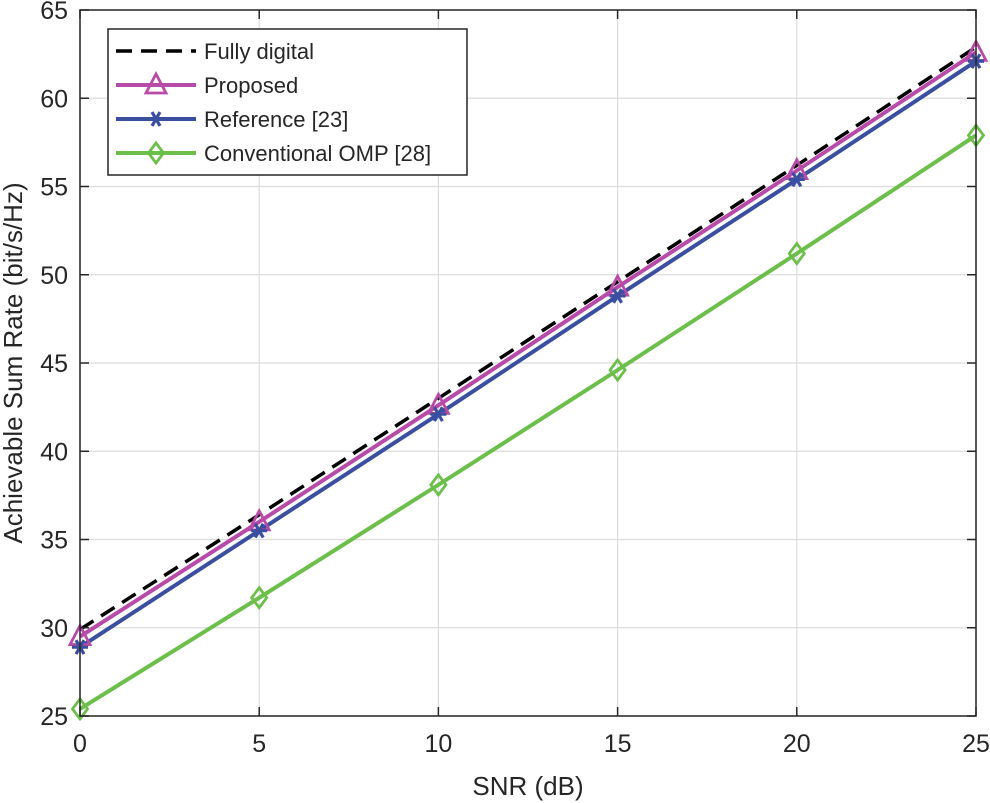 The height and width of the screenshot is (803, 990). Describe the element at coordinates (54, 364) in the screenshot. I see `y-tick-label: 45` at that location.